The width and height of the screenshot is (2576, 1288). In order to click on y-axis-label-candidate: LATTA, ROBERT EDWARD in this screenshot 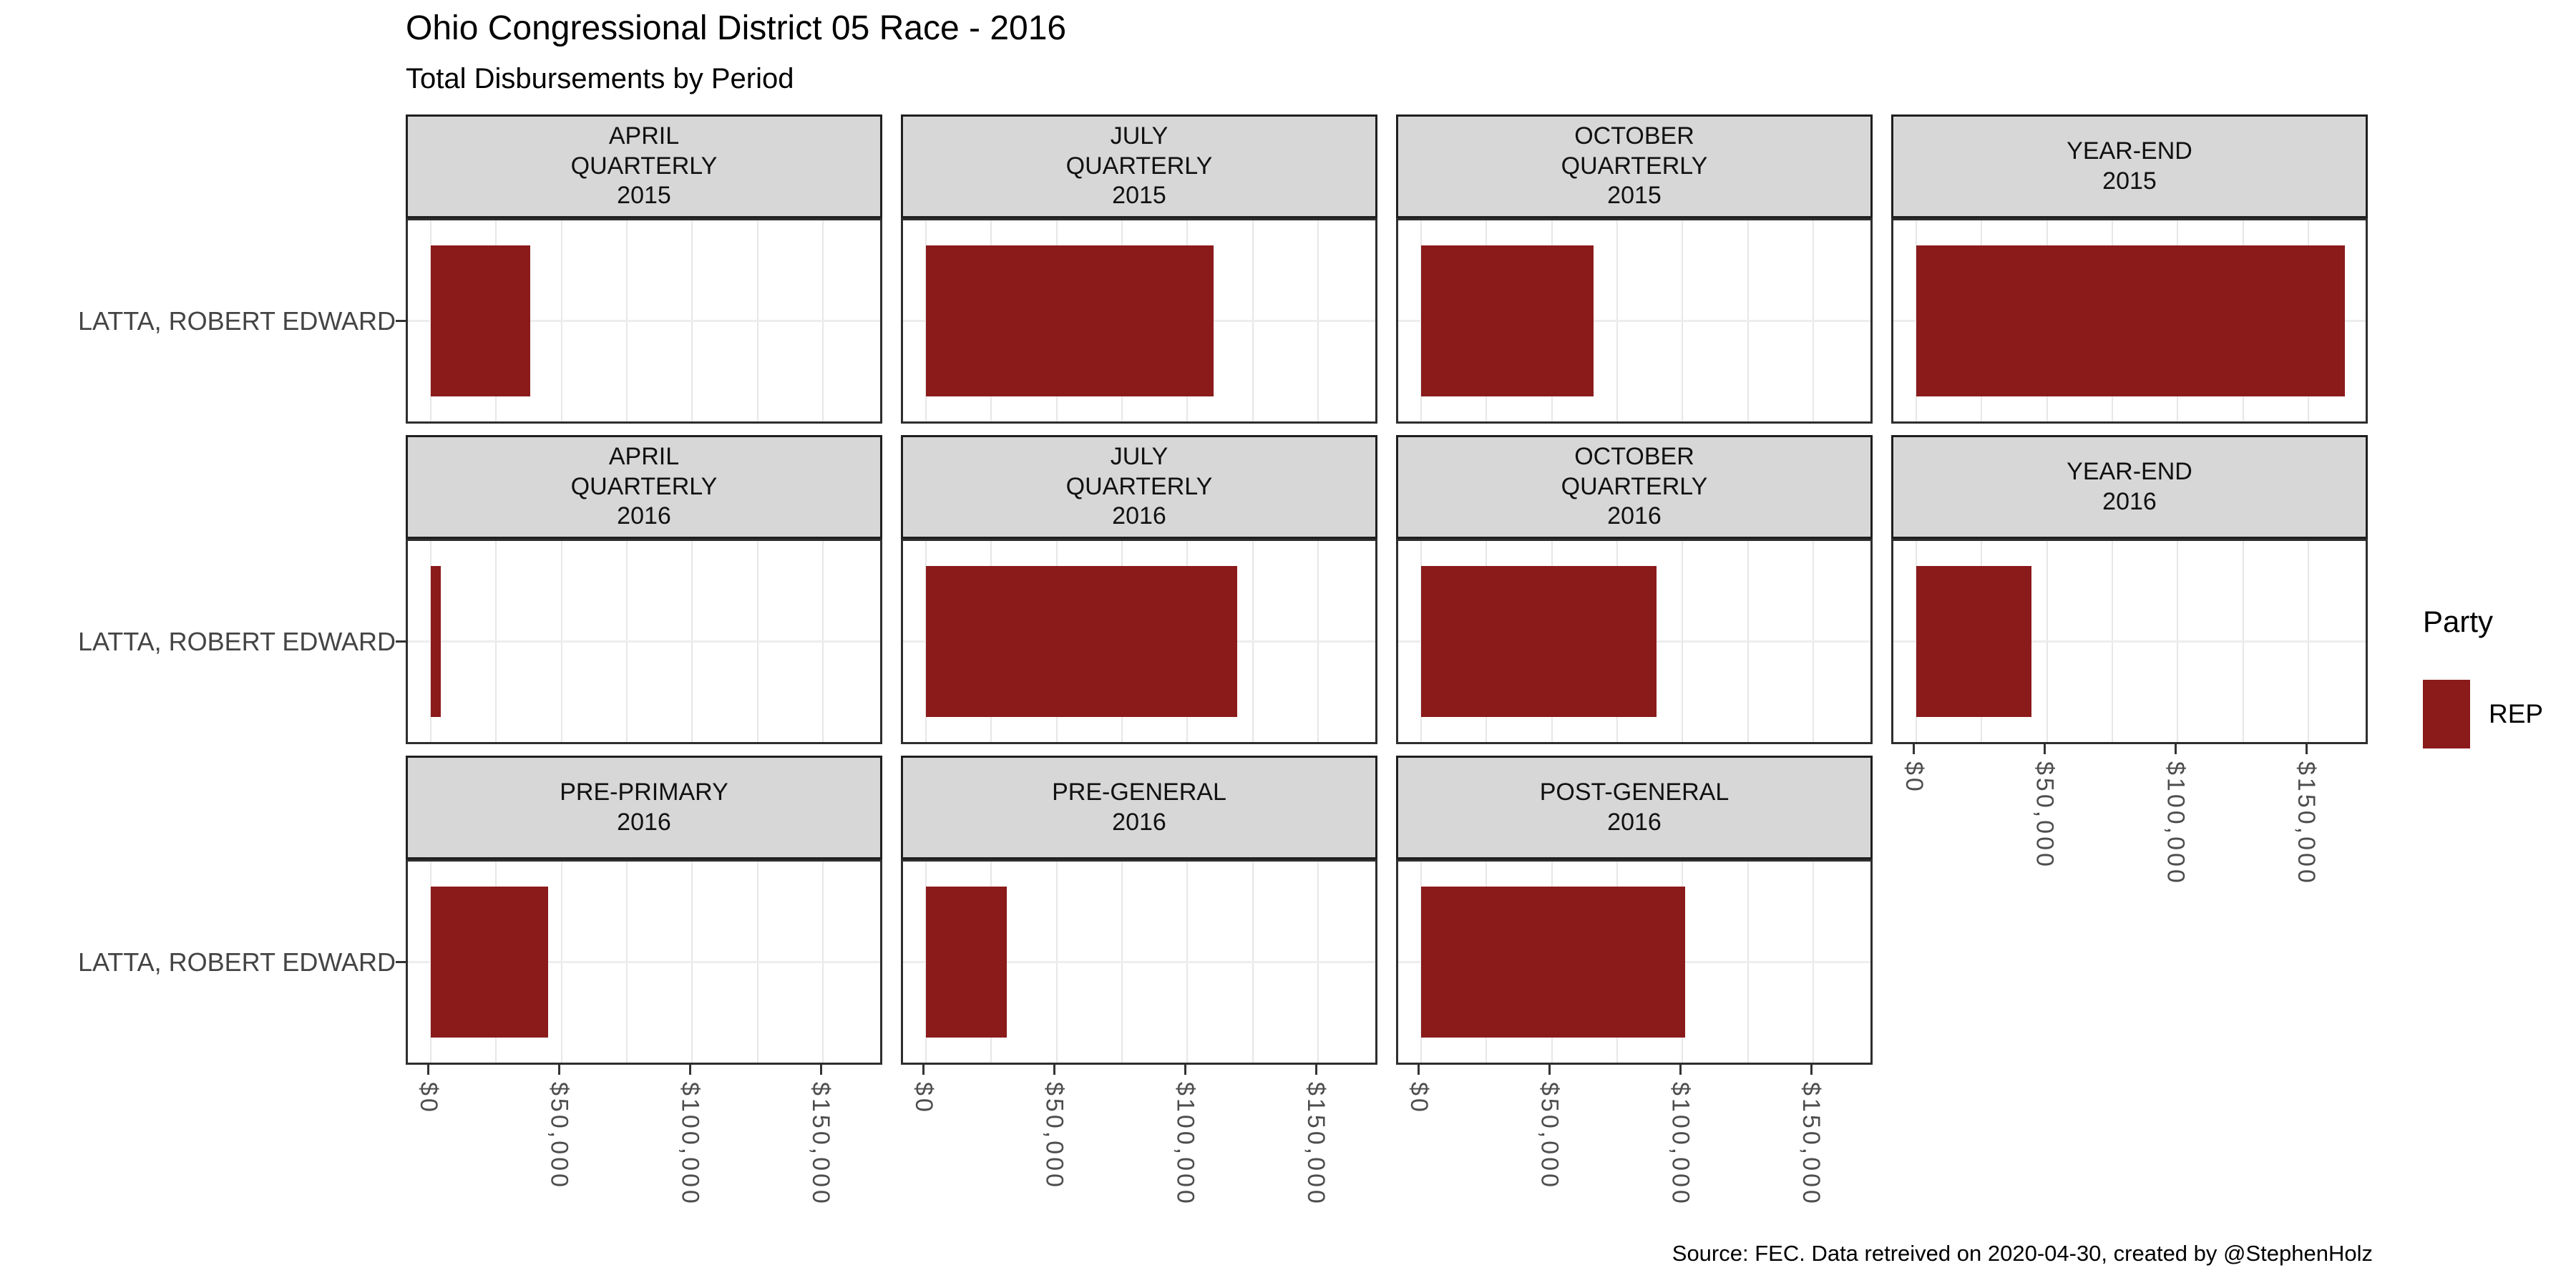, I will do `click(236, 962)`.